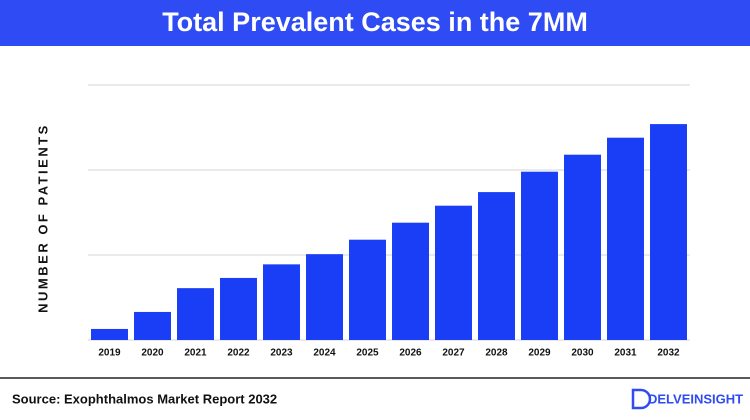 This screenshot has height=420, width=750. Describe the element at coordinates (539, 353) in the screenshot. I see `x-tick-label: 2029` at that location.